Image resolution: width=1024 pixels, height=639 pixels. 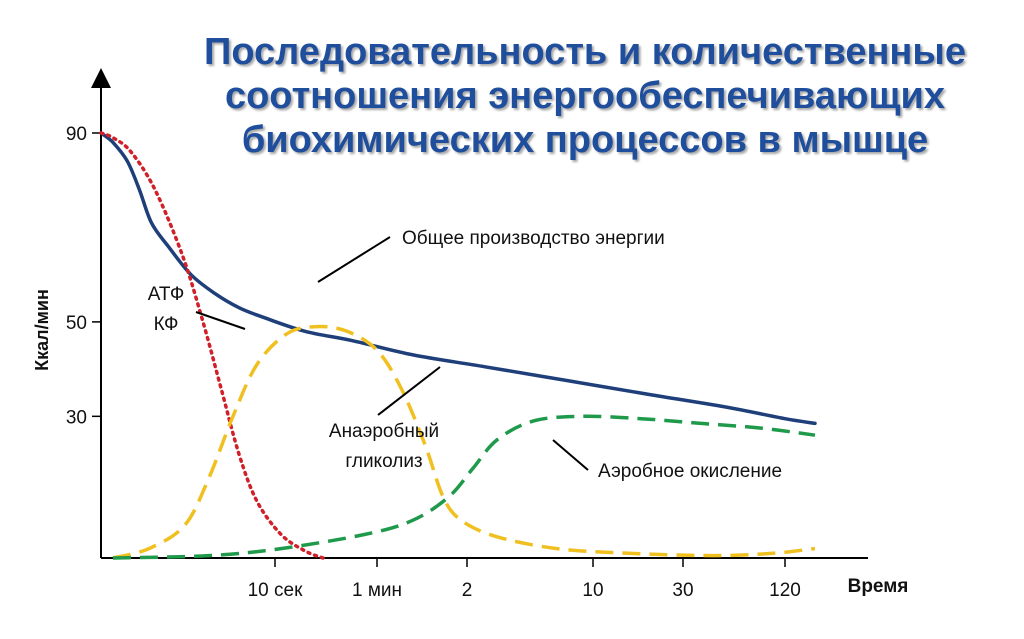 What do you see at coordinates (533, 238) in the screenshot?
I see `total-energy-label: Общее производство энергии` at bounding box center [533, 238].